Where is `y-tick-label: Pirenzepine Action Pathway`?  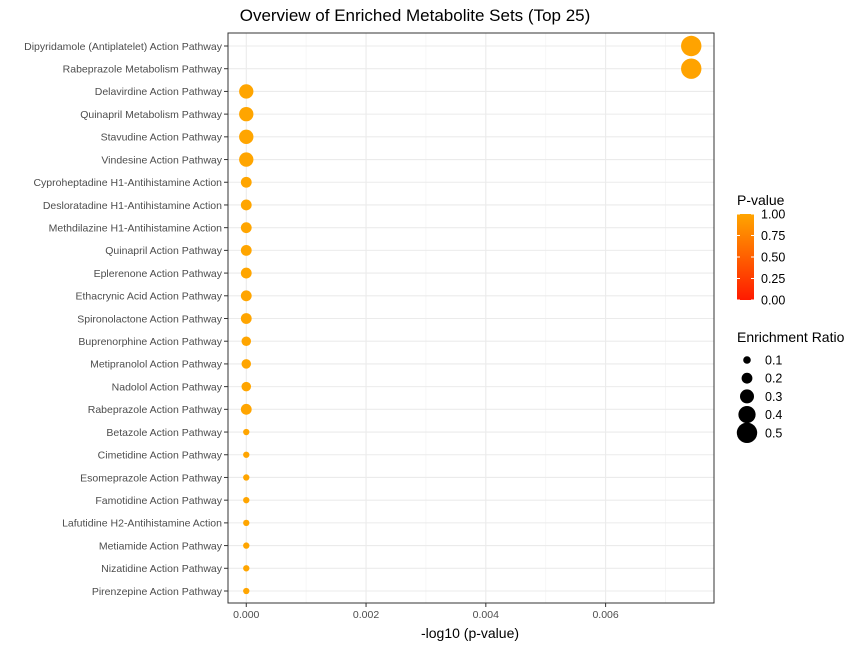 y-tick-label: Pirenzepine Action Pathway is located at coordinates (157, 592).